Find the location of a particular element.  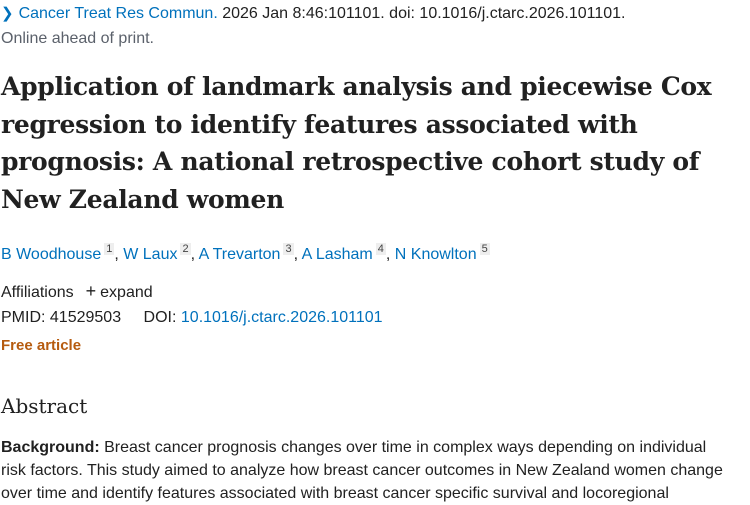

author-link: W Laux is located at coordinates (150, 254).